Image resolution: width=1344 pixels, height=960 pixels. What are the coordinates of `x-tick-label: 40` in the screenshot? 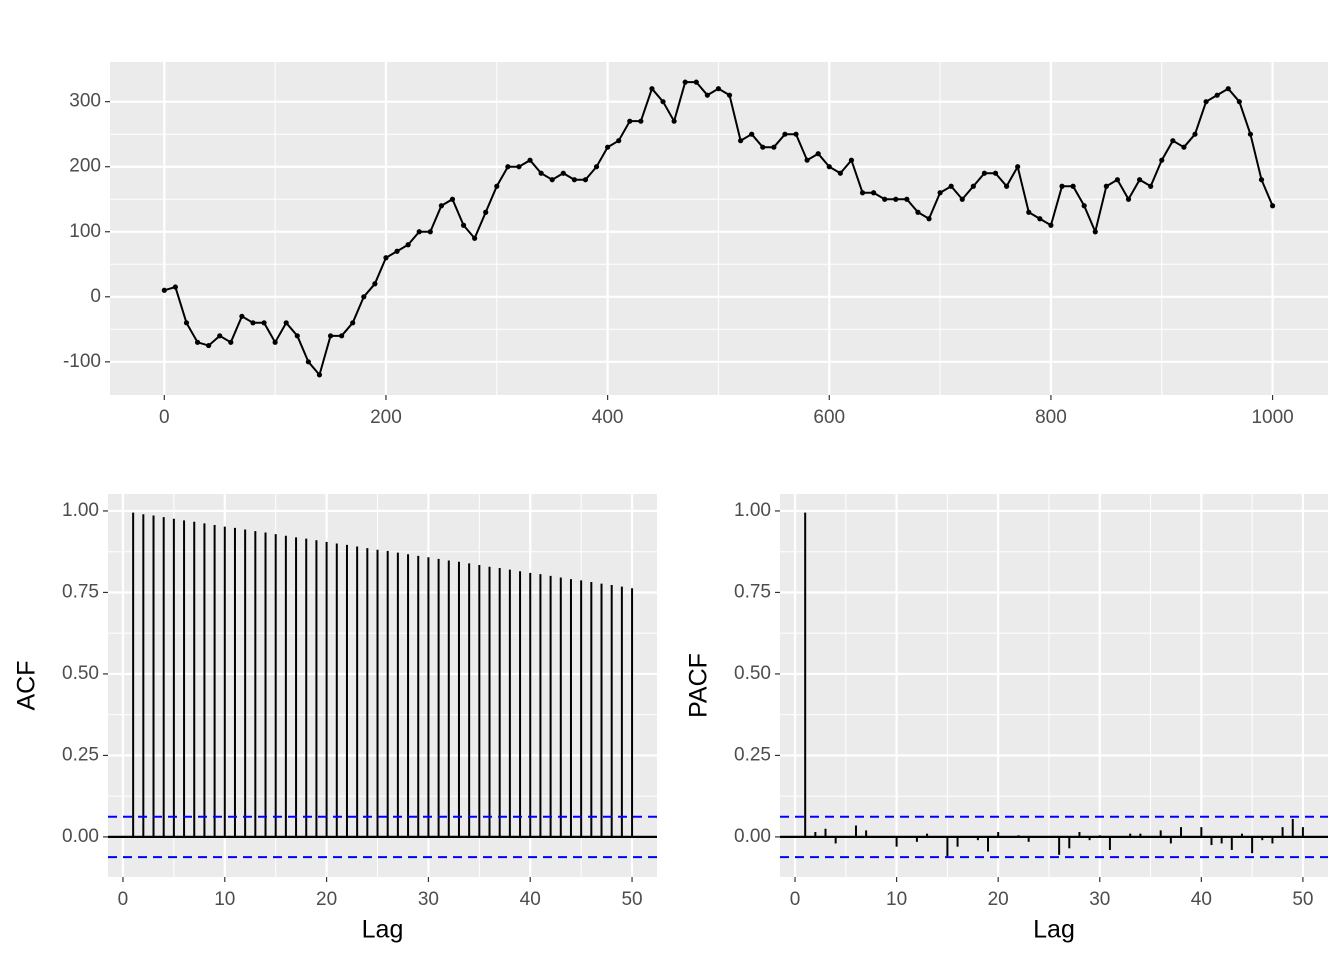 It's located at (1201, 899).